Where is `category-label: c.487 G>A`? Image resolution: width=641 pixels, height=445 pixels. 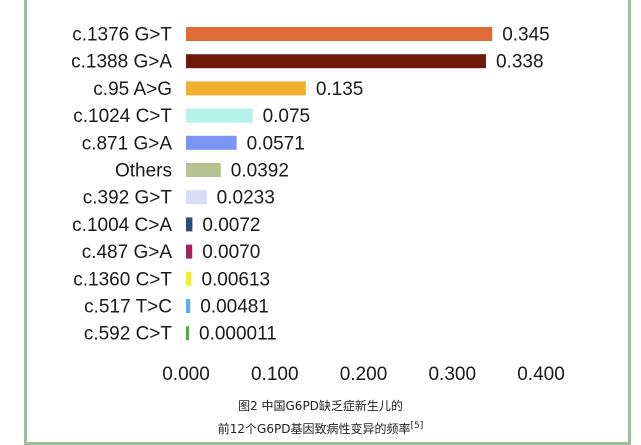 category-label: c.487 G>A is located at coordinates (127, 252).